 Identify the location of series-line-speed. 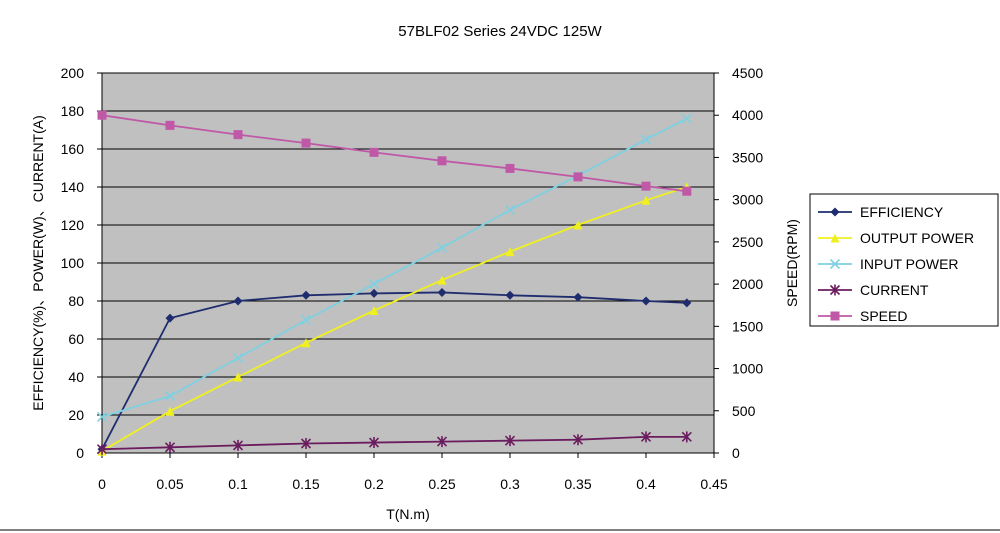
(394, 153).